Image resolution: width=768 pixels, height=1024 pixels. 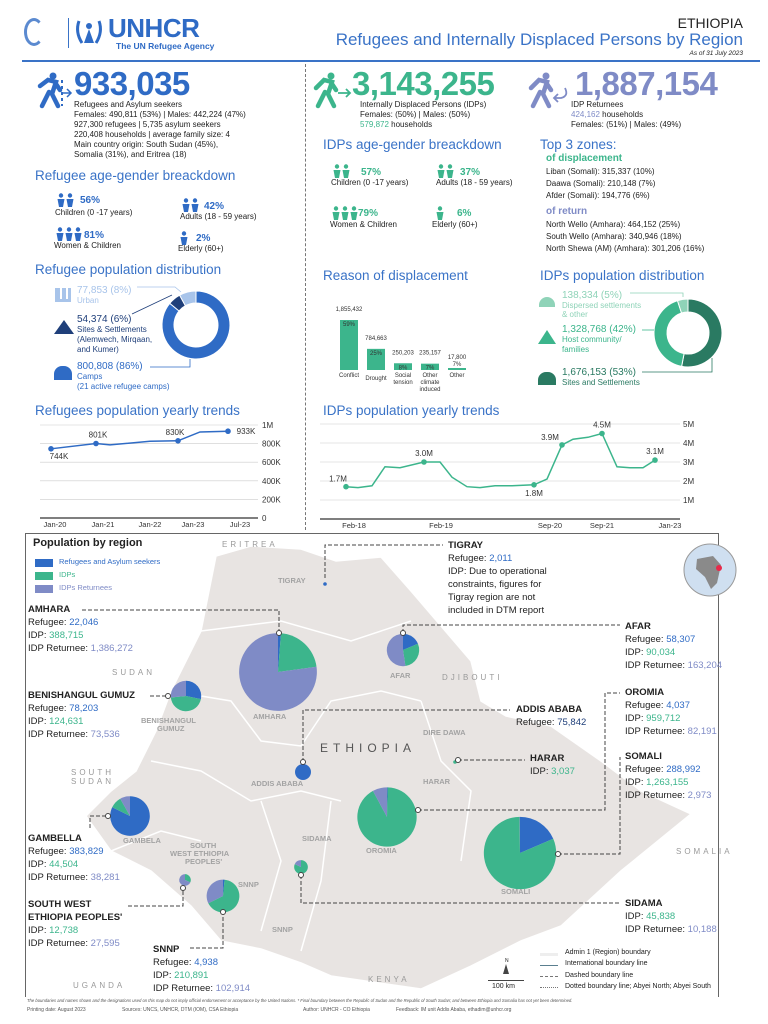 What do you see at coordinates (466, 545) in the screenshot?
I see `region-name: TIGRAY` at bounding box center [466, 545].